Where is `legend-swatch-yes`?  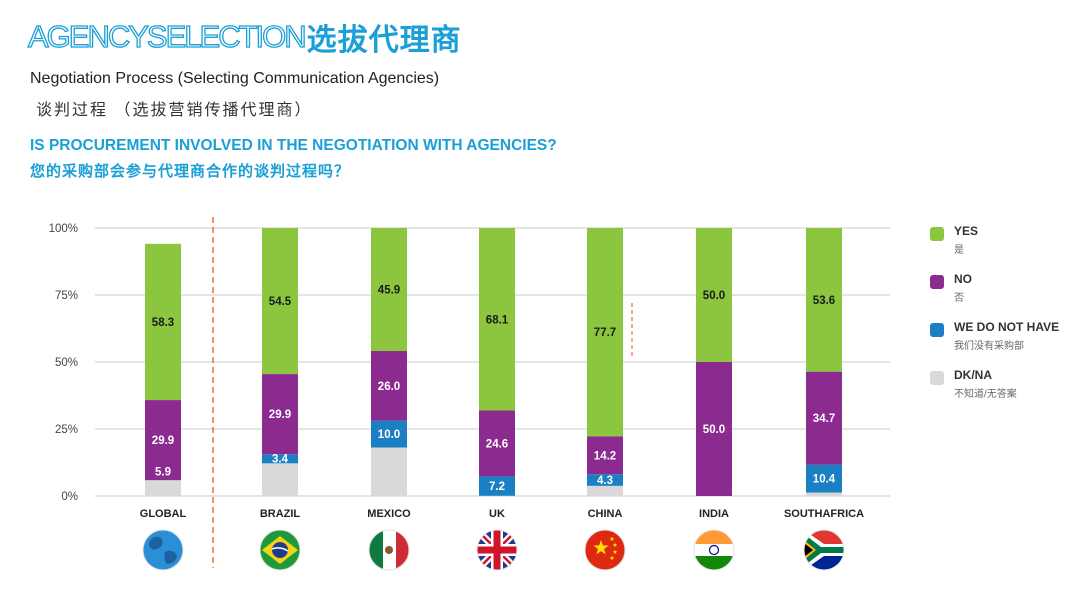
legend-swatch-yes is located at coordinates (937, 234).